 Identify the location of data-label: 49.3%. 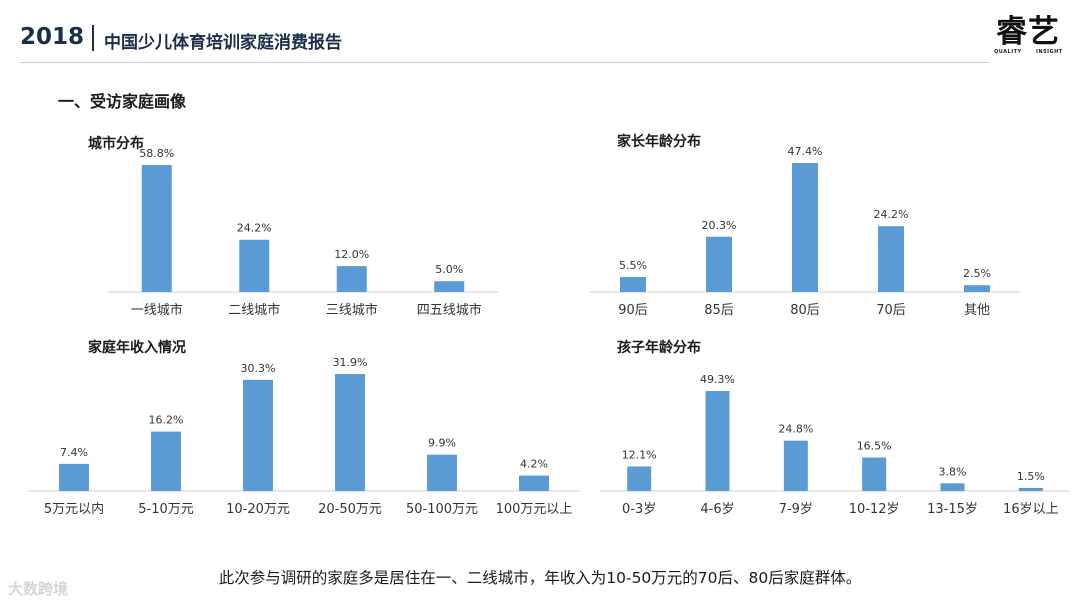
(717, 379).